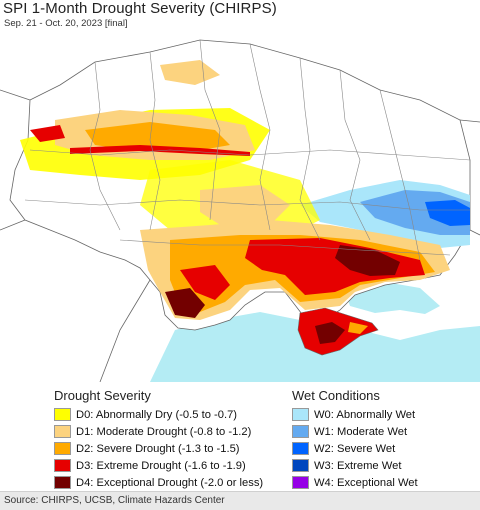  Describe the element at coordinates (190, 72) in the screenshot. I see `d1-north-patch` at that location.